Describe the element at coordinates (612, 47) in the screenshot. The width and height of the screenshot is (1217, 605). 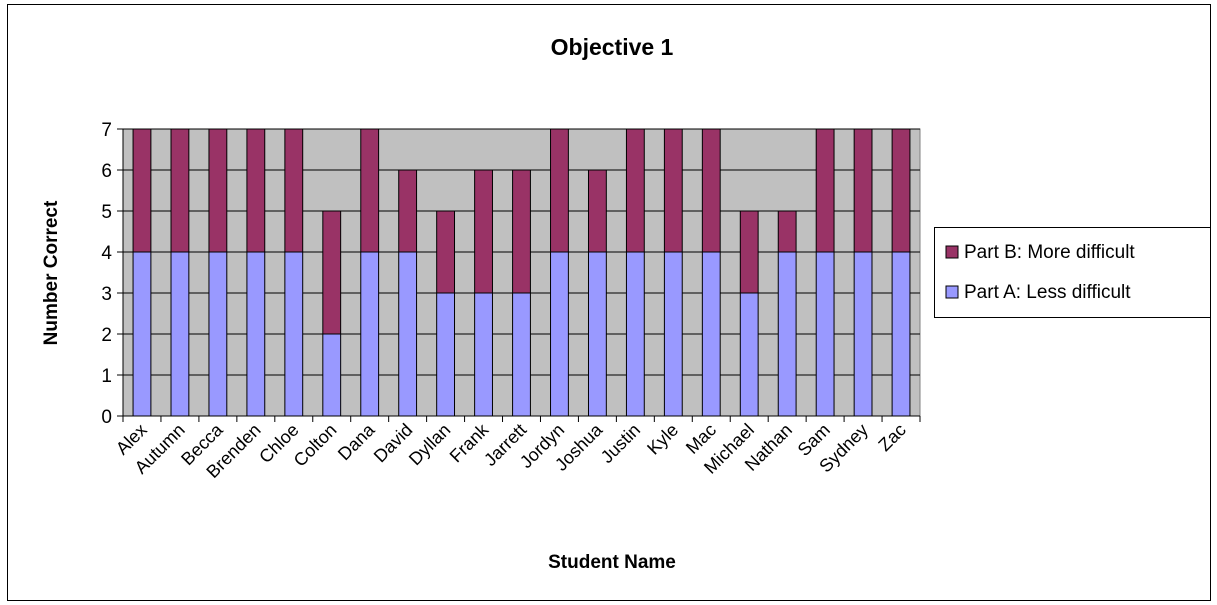
I see `chart-title: Objective 1` at that location.